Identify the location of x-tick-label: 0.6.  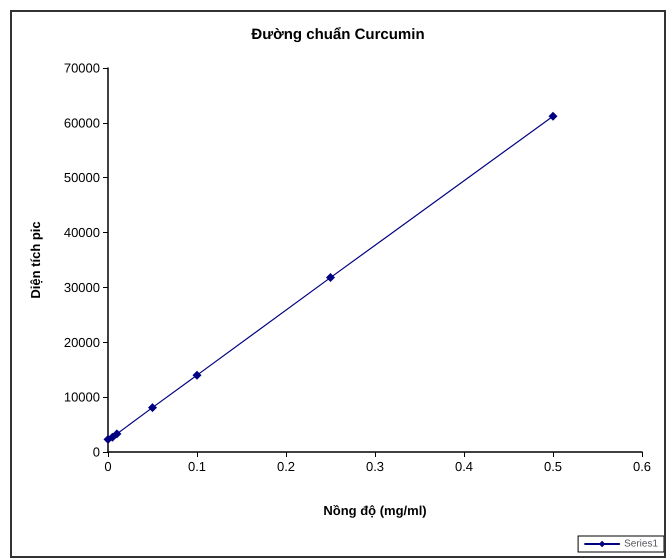
(642, 466).